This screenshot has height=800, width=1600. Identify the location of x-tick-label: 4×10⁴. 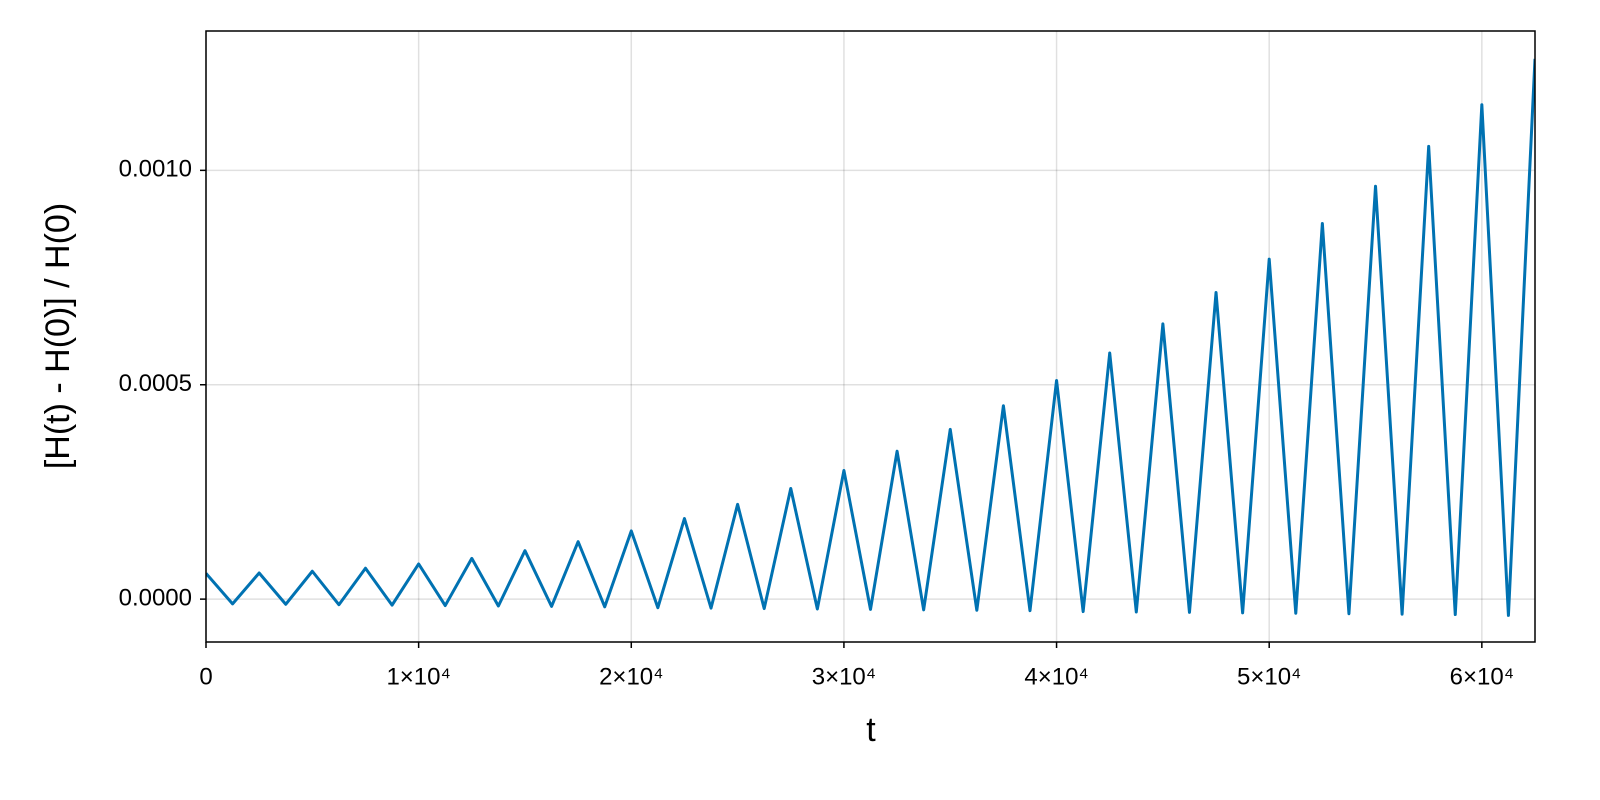
(1056, 676).